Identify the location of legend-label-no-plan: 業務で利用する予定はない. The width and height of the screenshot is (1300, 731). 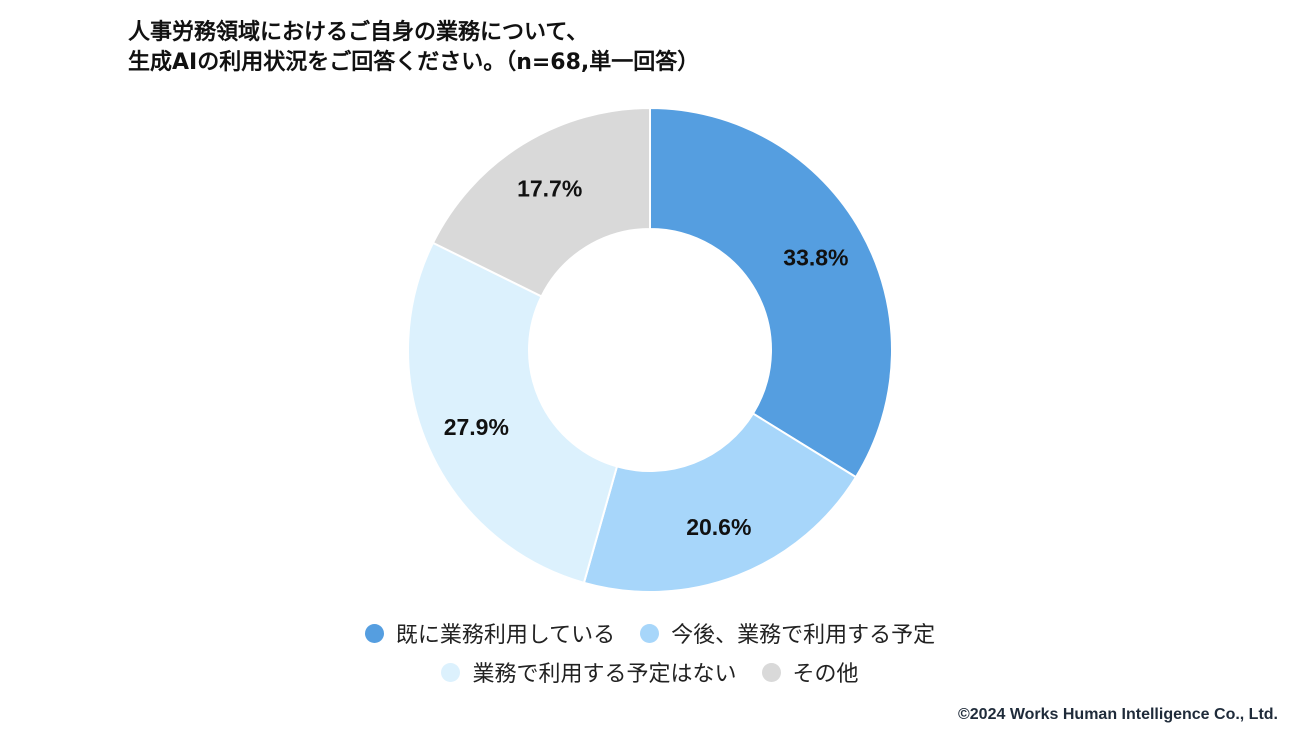
(604, 674).